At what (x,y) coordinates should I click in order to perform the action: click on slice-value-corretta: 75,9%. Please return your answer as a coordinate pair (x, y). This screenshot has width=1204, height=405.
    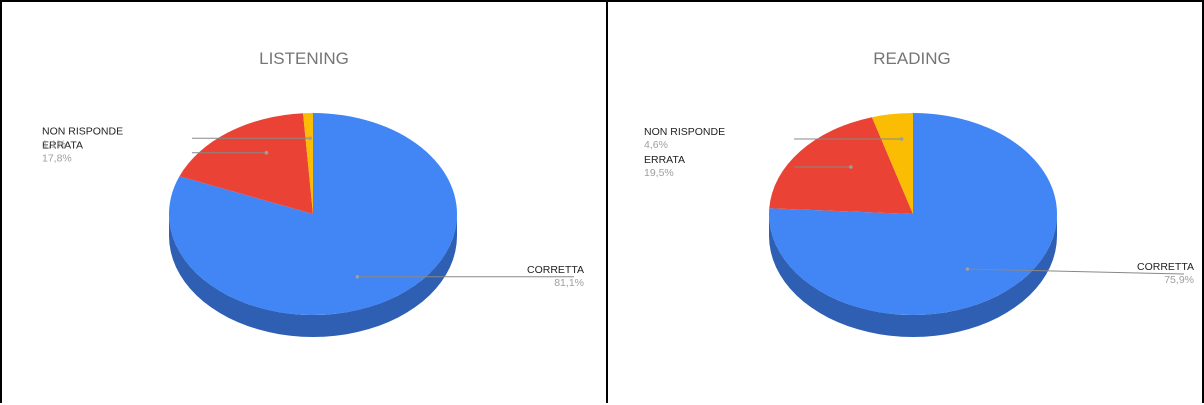
    Looking at the image, I should click on (1179, 280).